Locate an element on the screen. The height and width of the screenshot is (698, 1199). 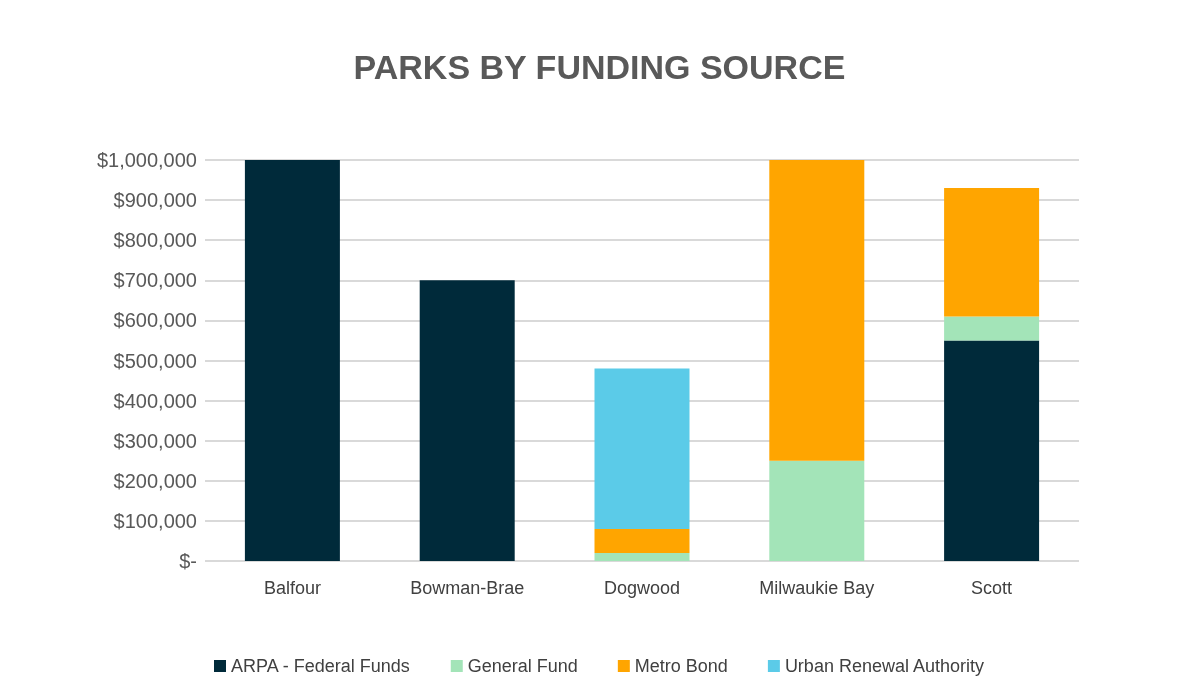
y-tick-label: $900,000 is located at coordinates (155, 200).